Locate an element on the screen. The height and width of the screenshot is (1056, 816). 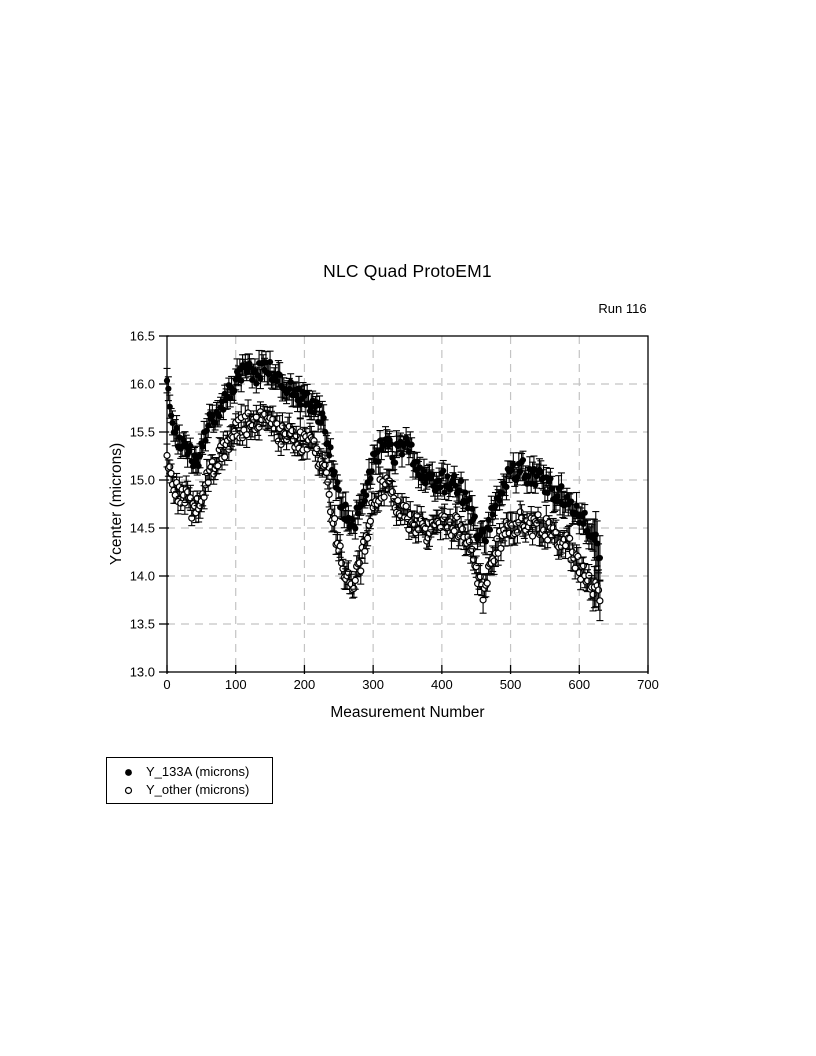
series-y133a is located at coordinates (383, 465).